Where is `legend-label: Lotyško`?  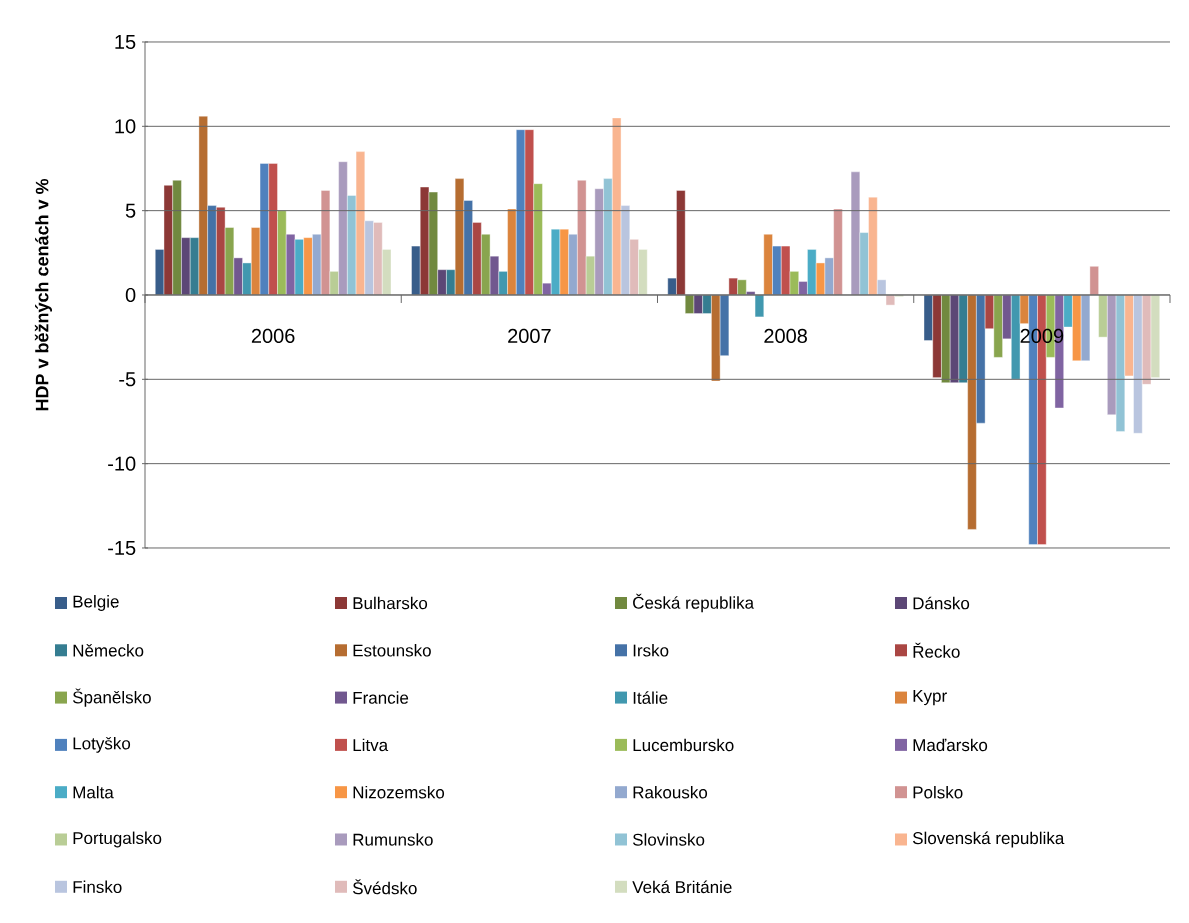 legend-label: Lotyško is located at coordinates (102, 744).